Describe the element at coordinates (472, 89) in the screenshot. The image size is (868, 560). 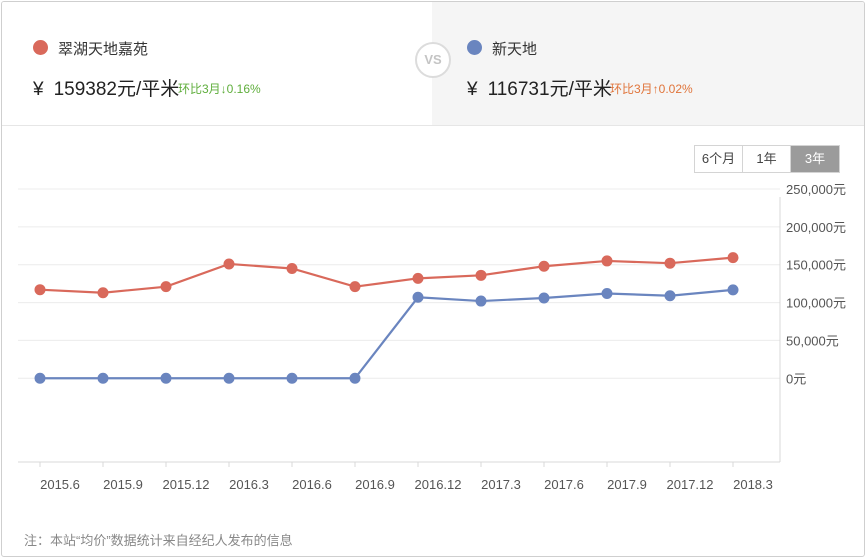
I see `right-currency: ¥` at that location.